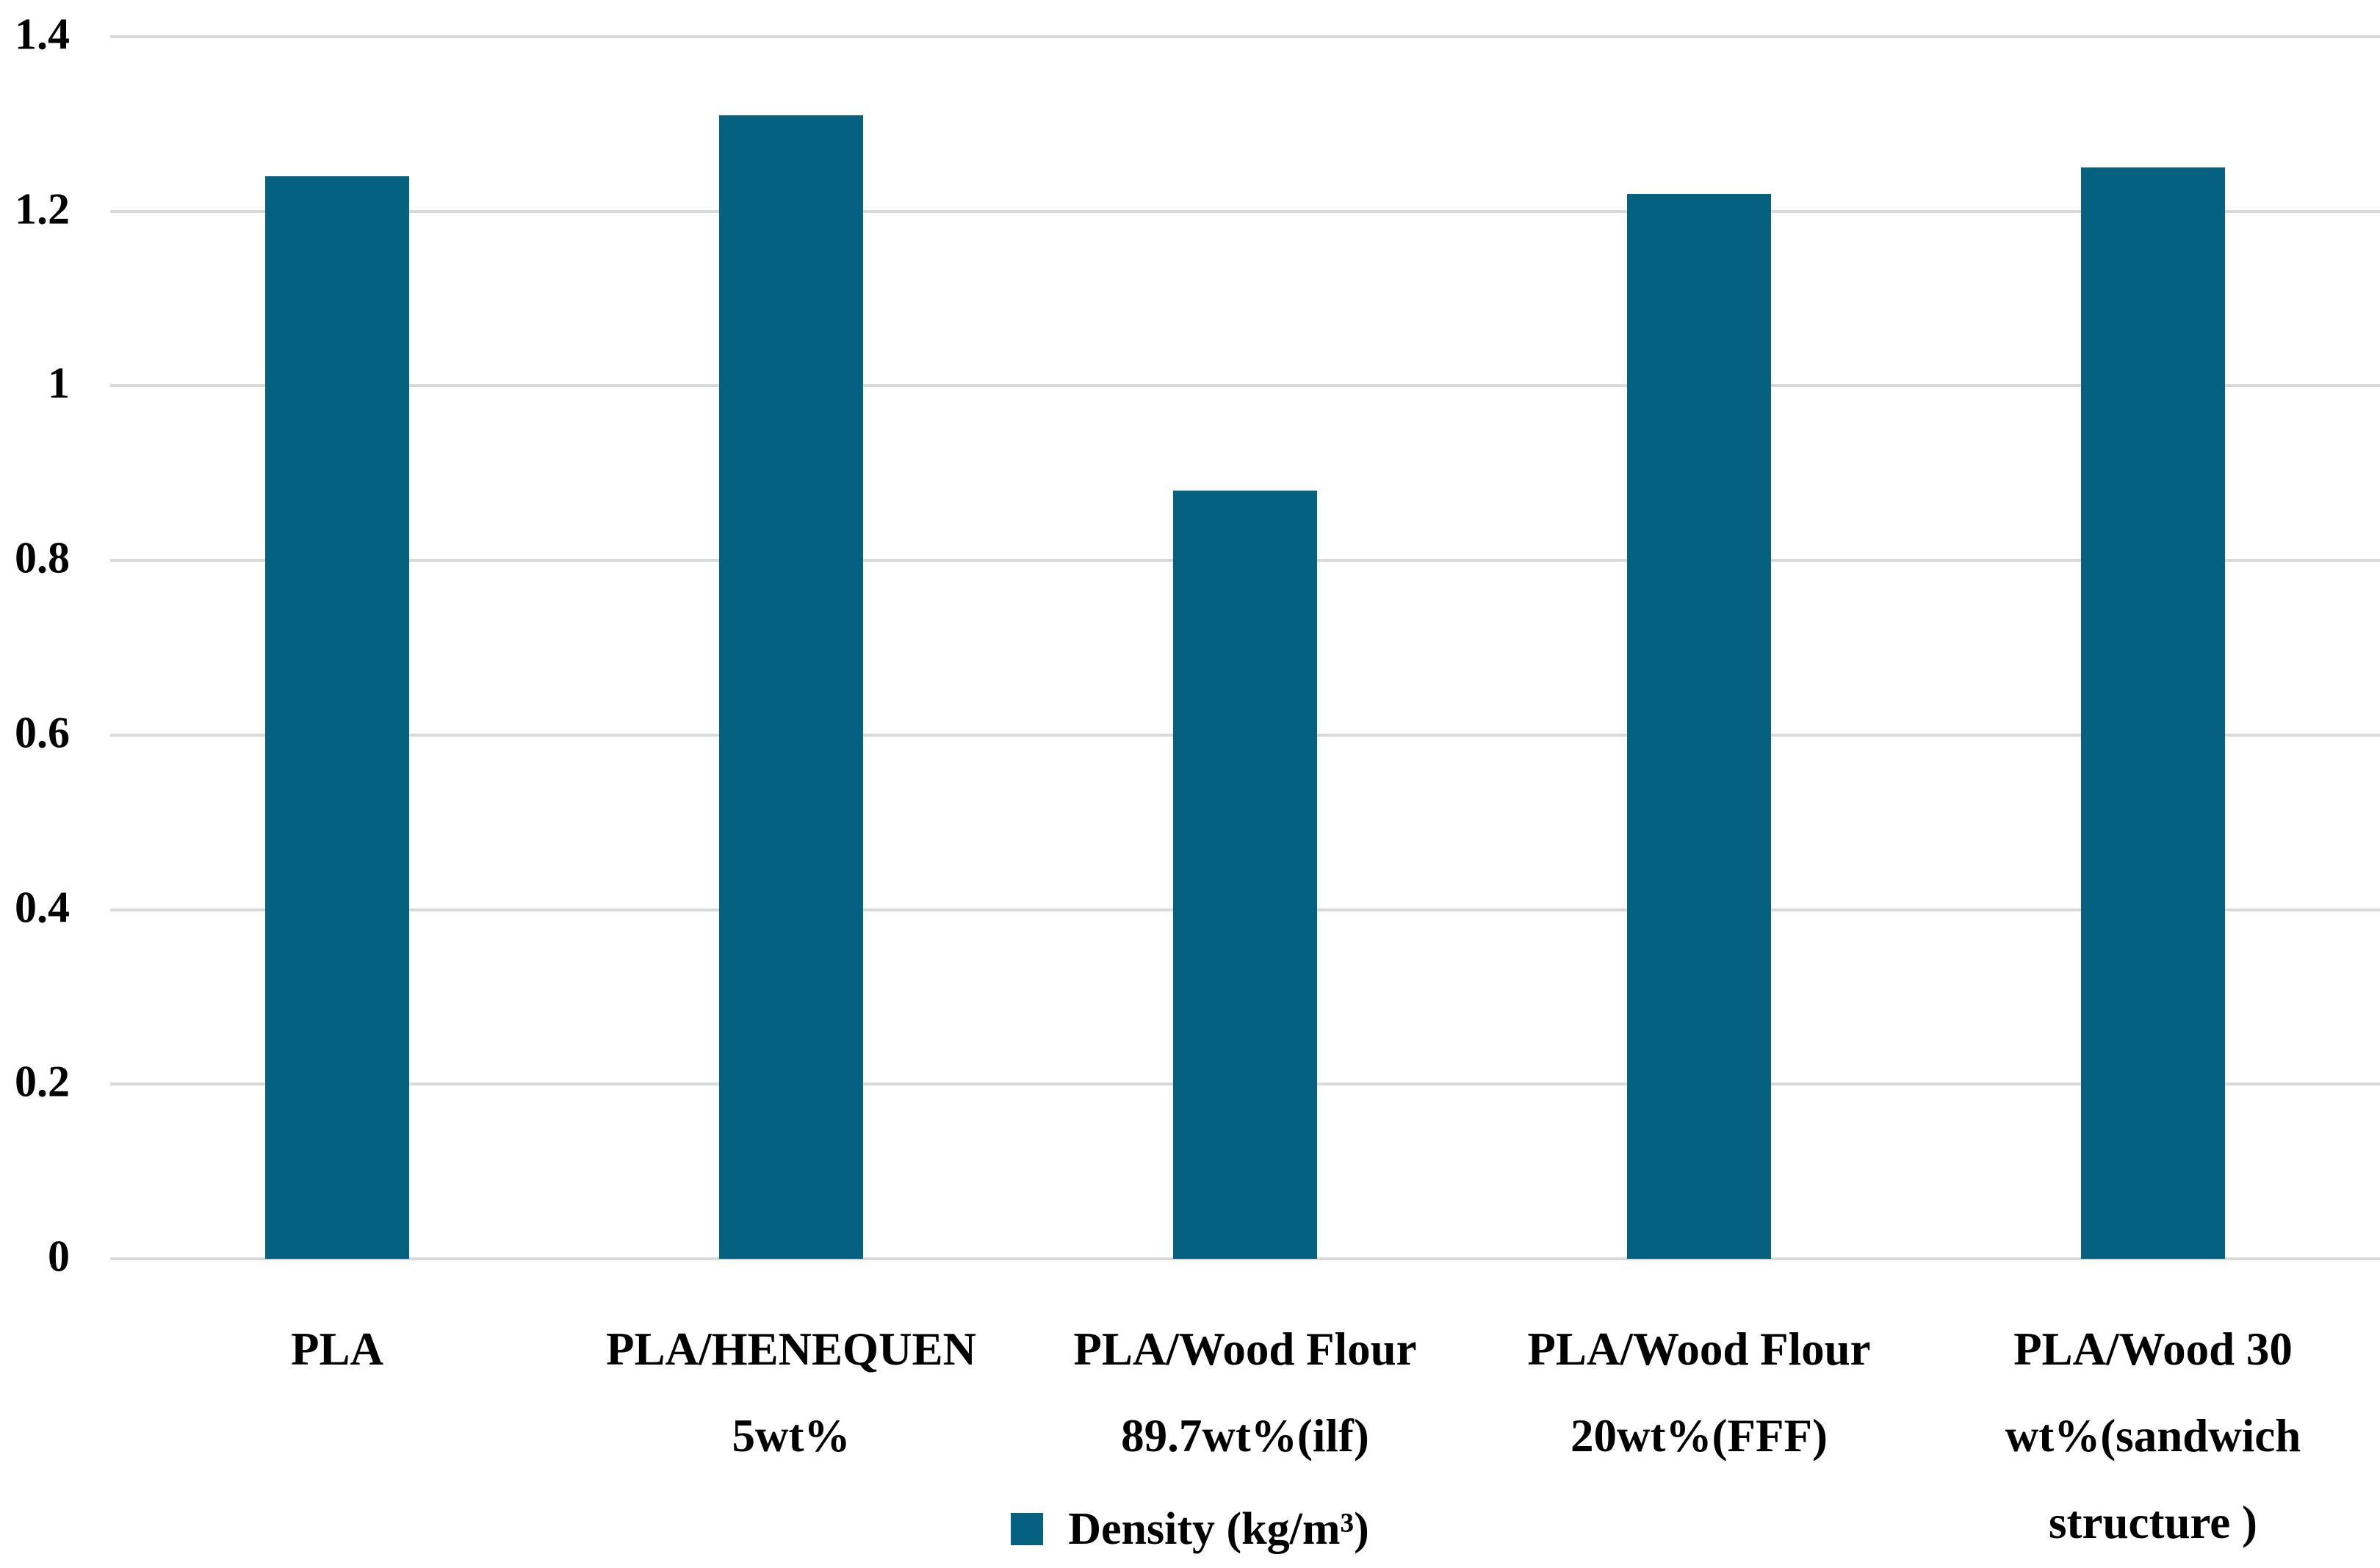 This screenshot has width=2380, height=1568. I want to click on x-category-label-line: PLA, so click(337, 1349).